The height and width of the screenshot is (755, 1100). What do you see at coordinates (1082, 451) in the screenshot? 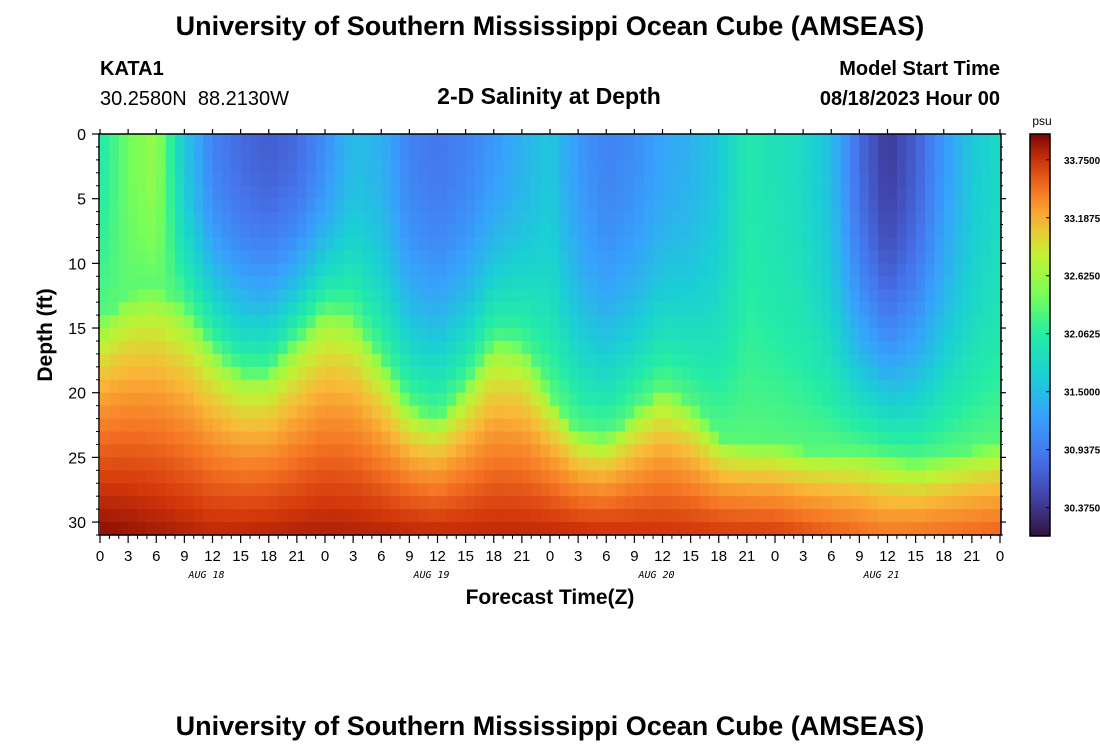
I see `colorbar-tick-label: 30.9375` at bounding box center [1082, 451].